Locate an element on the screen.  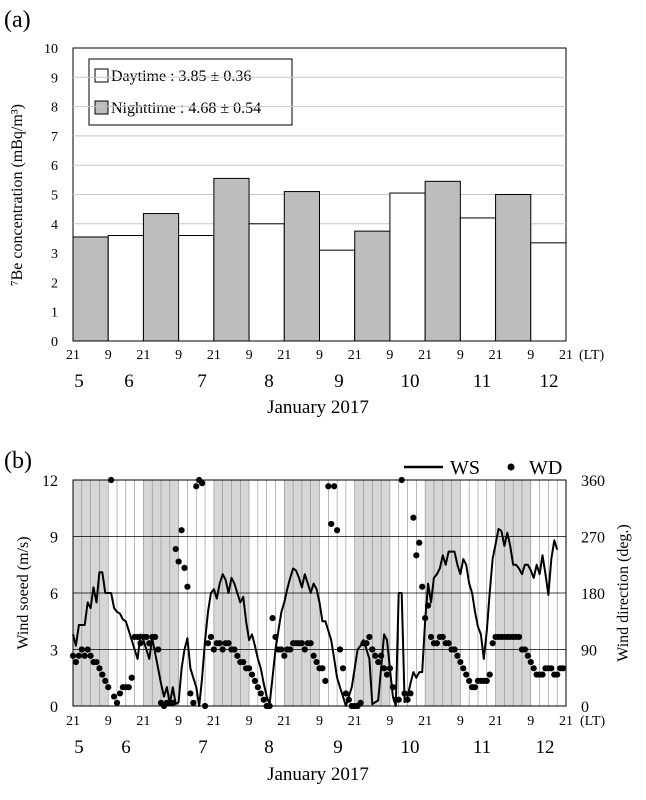
day-label-b: 12 is located at coordinates (545, 747).